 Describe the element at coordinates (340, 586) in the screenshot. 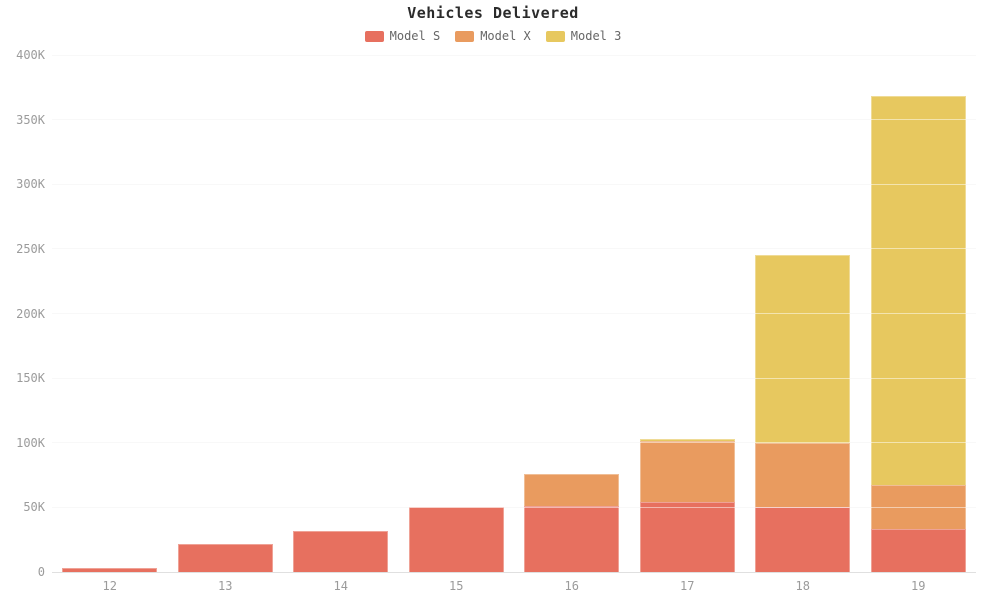

I see `x-axis-tick-label: 14` at that location.